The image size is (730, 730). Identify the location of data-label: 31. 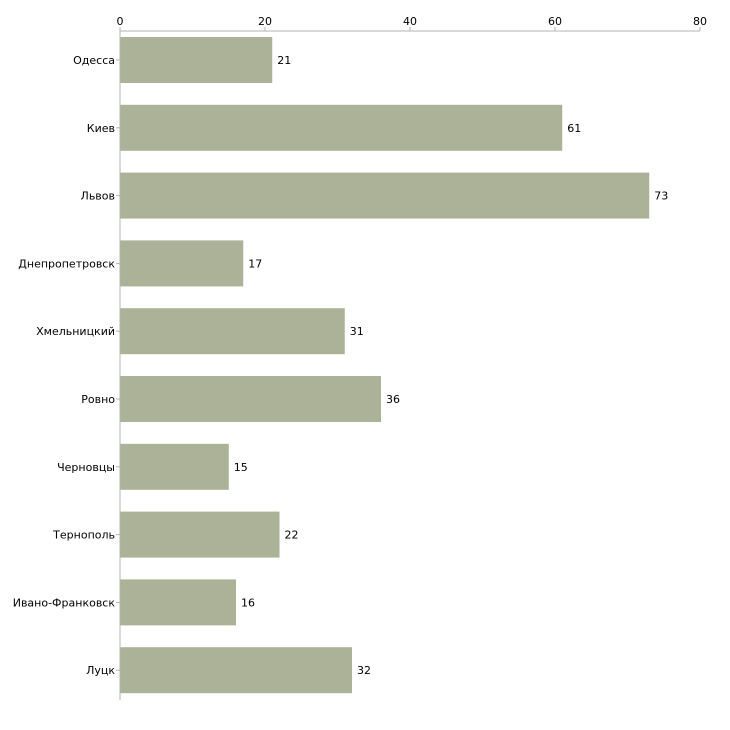
(357, 331).